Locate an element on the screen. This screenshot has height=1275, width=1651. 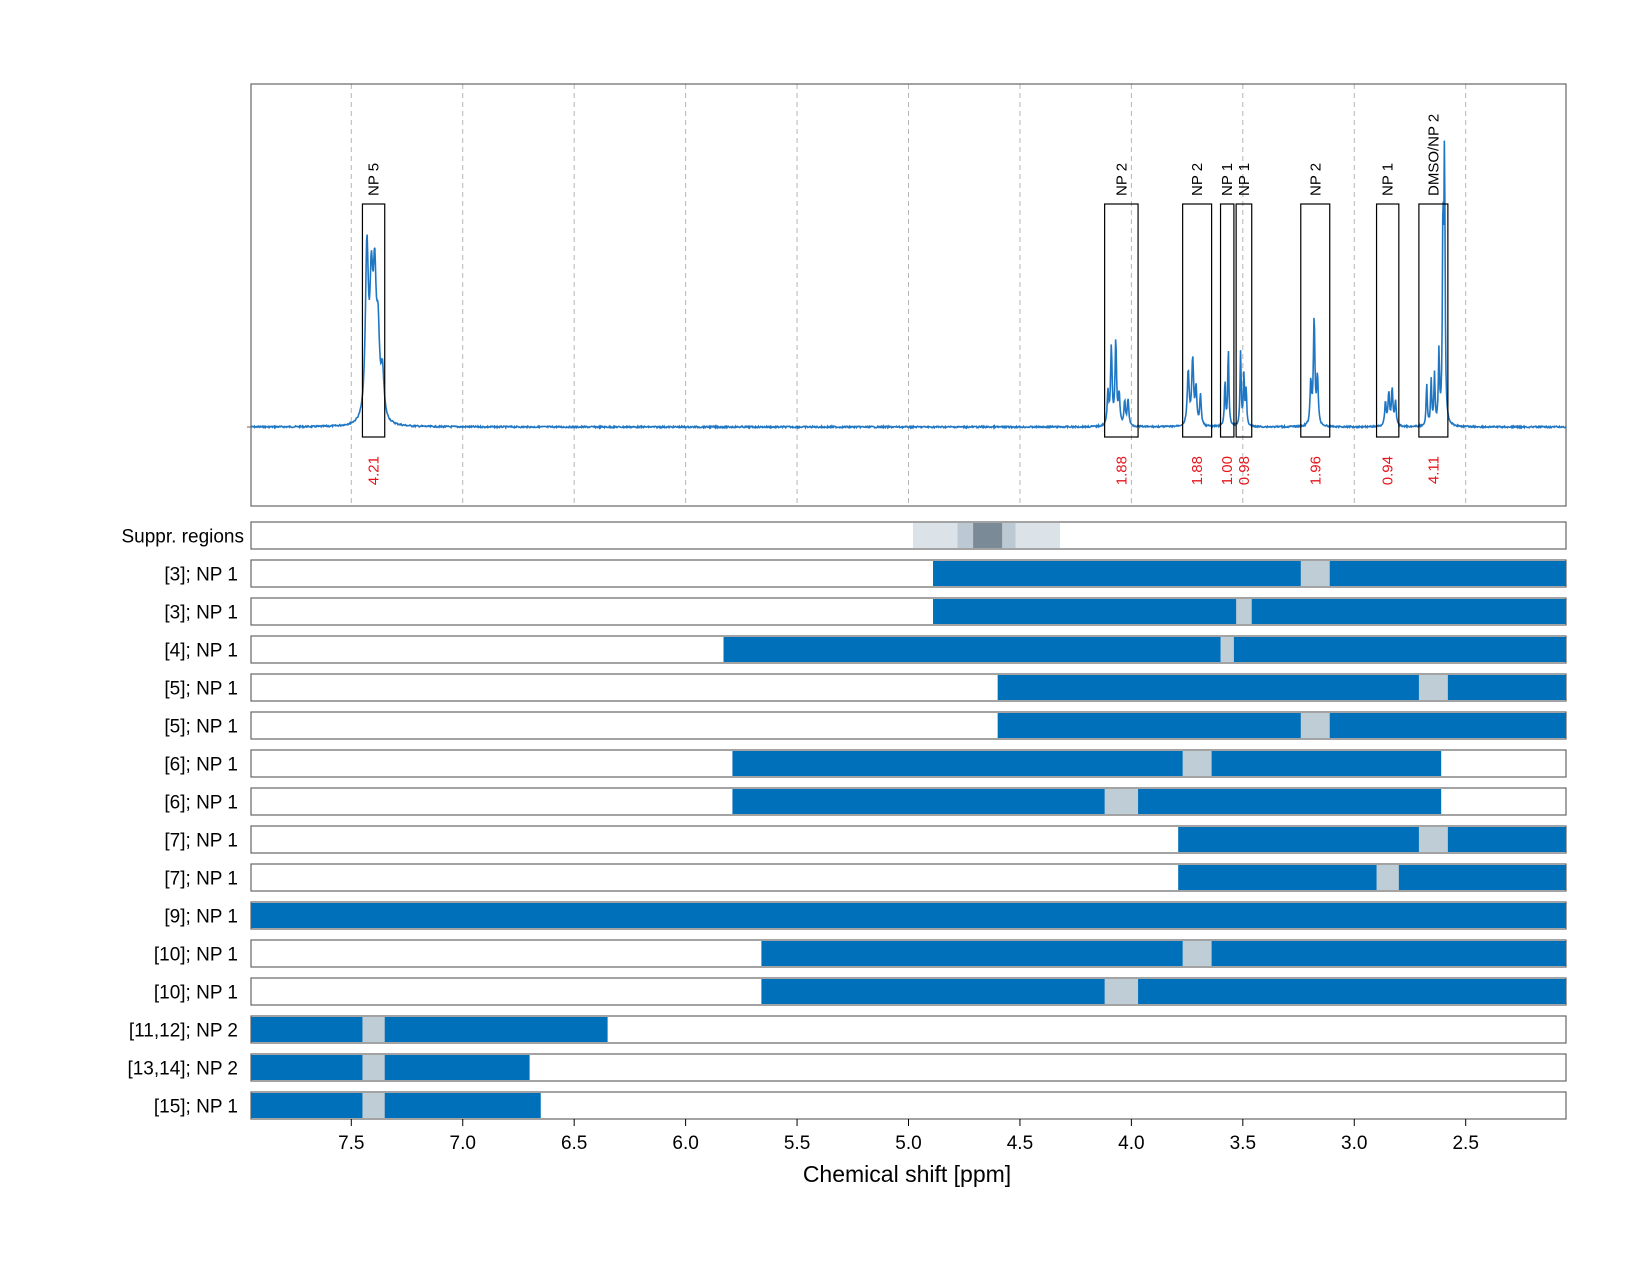
row-label-2: [4]; NP 1 is located at coordinates (201, 651).